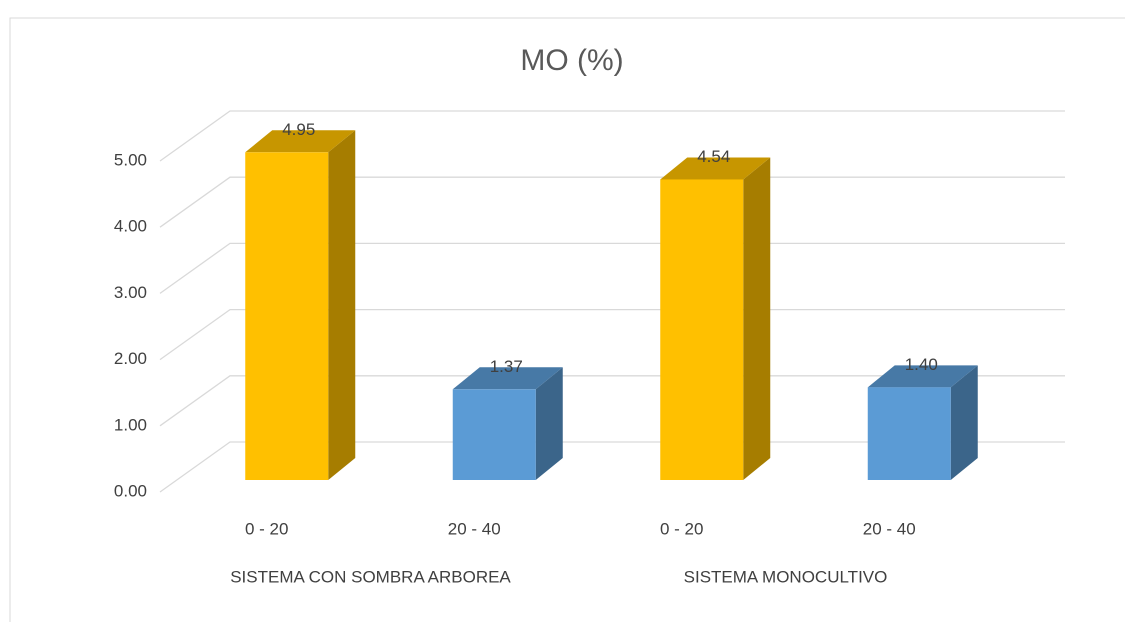 The width and height of the screenshot is (1125, 622). What do you see at coordinates (130, 292) in the screenshot?
I see `y-tick-label: 3.00` at bounding box center [130, 292].